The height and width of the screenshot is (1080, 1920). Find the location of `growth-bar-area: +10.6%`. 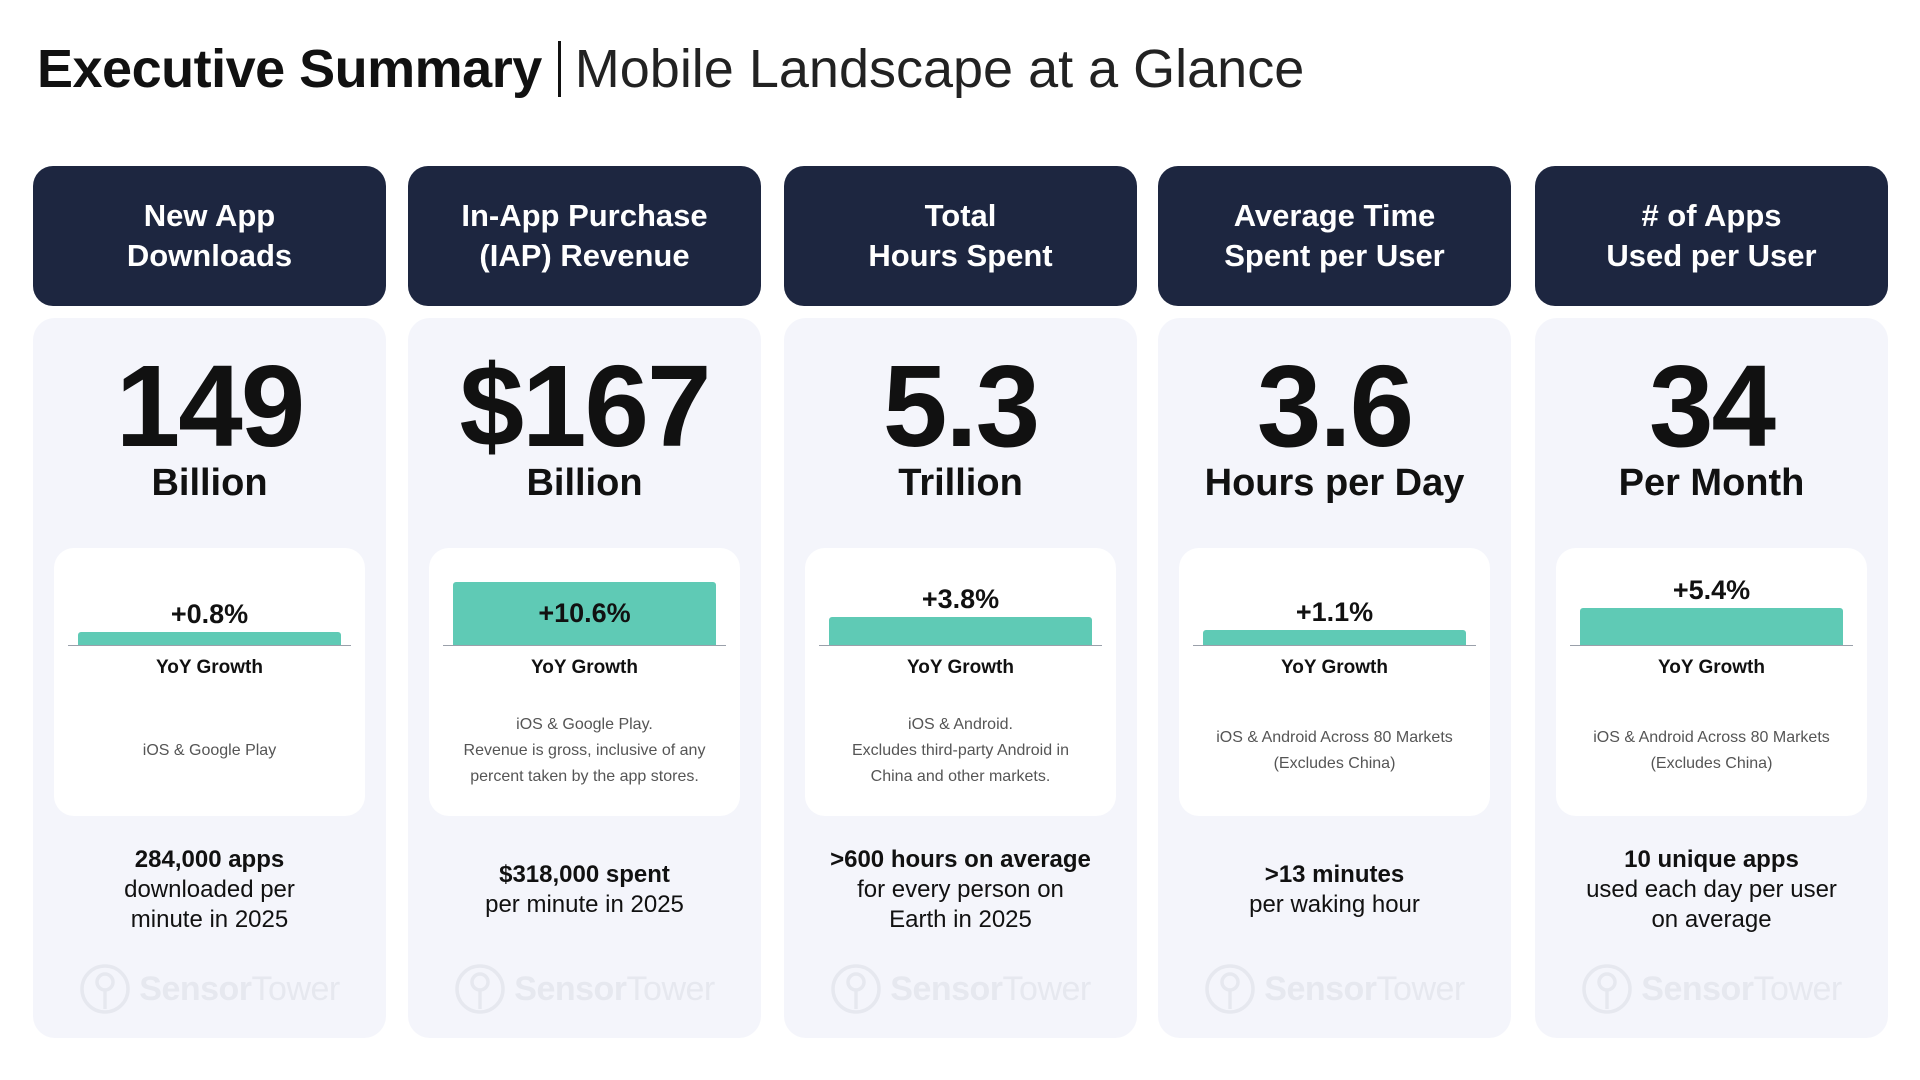

growth-bar-area: +10.6% is located at coordinates (584, 597).